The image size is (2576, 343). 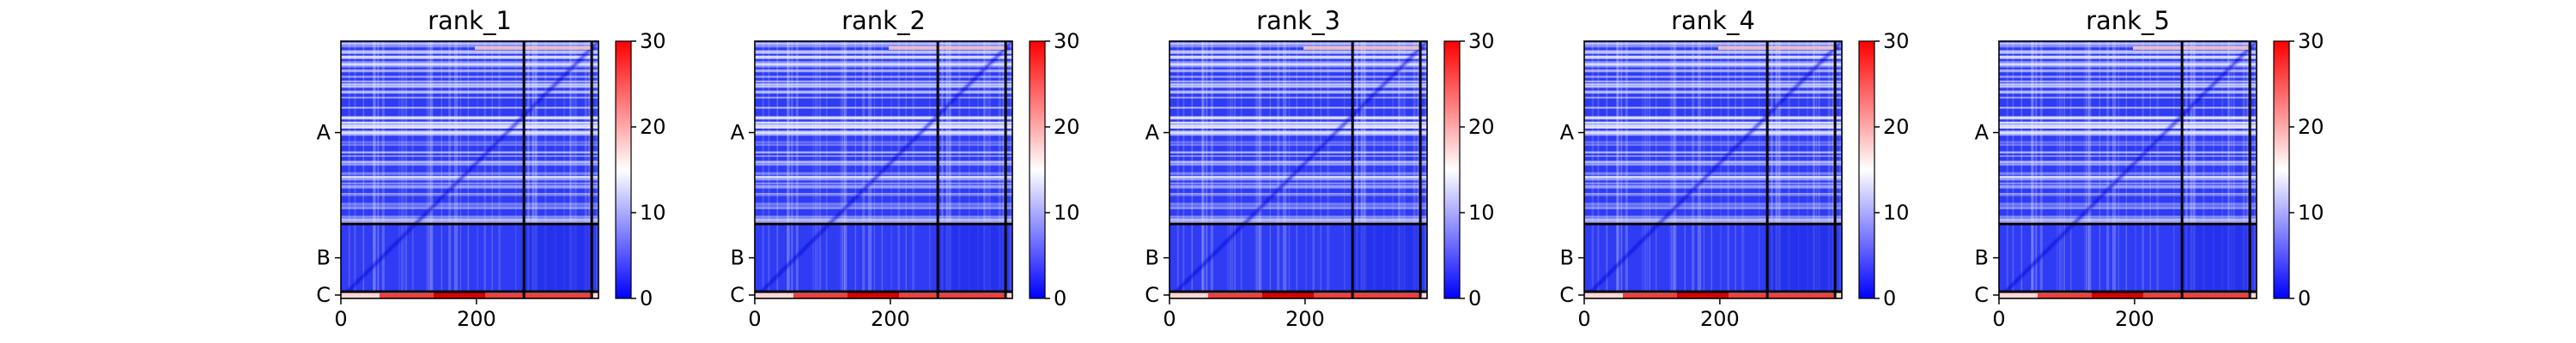 What do you see at coordinates (1713, 20) in the screenshot?
I see `panel-title: rank_4` at bounding box center [1713, 20].